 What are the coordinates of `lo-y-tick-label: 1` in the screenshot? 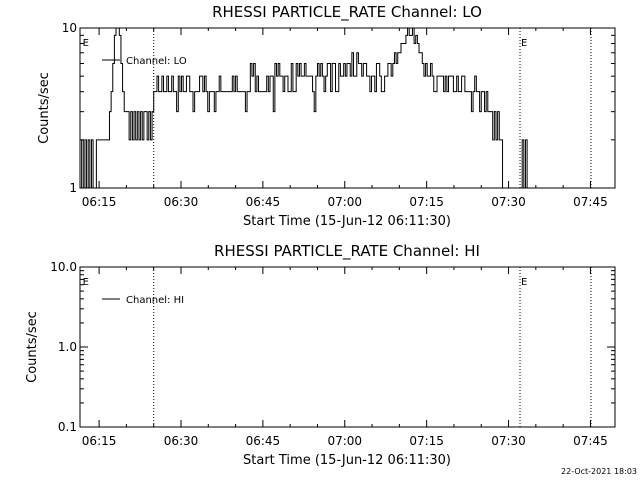 It's located at (73, 188).